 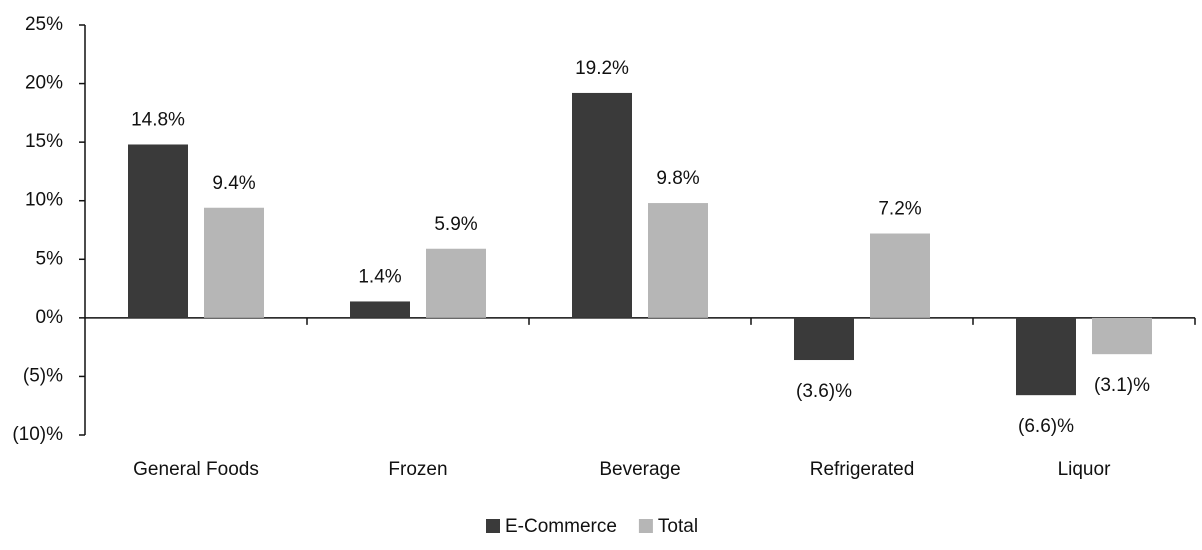 What do you see at coordinates (50, 258) in the screenshot?
I see `y-tick-label: 5%` at bounding box center [50, 258].